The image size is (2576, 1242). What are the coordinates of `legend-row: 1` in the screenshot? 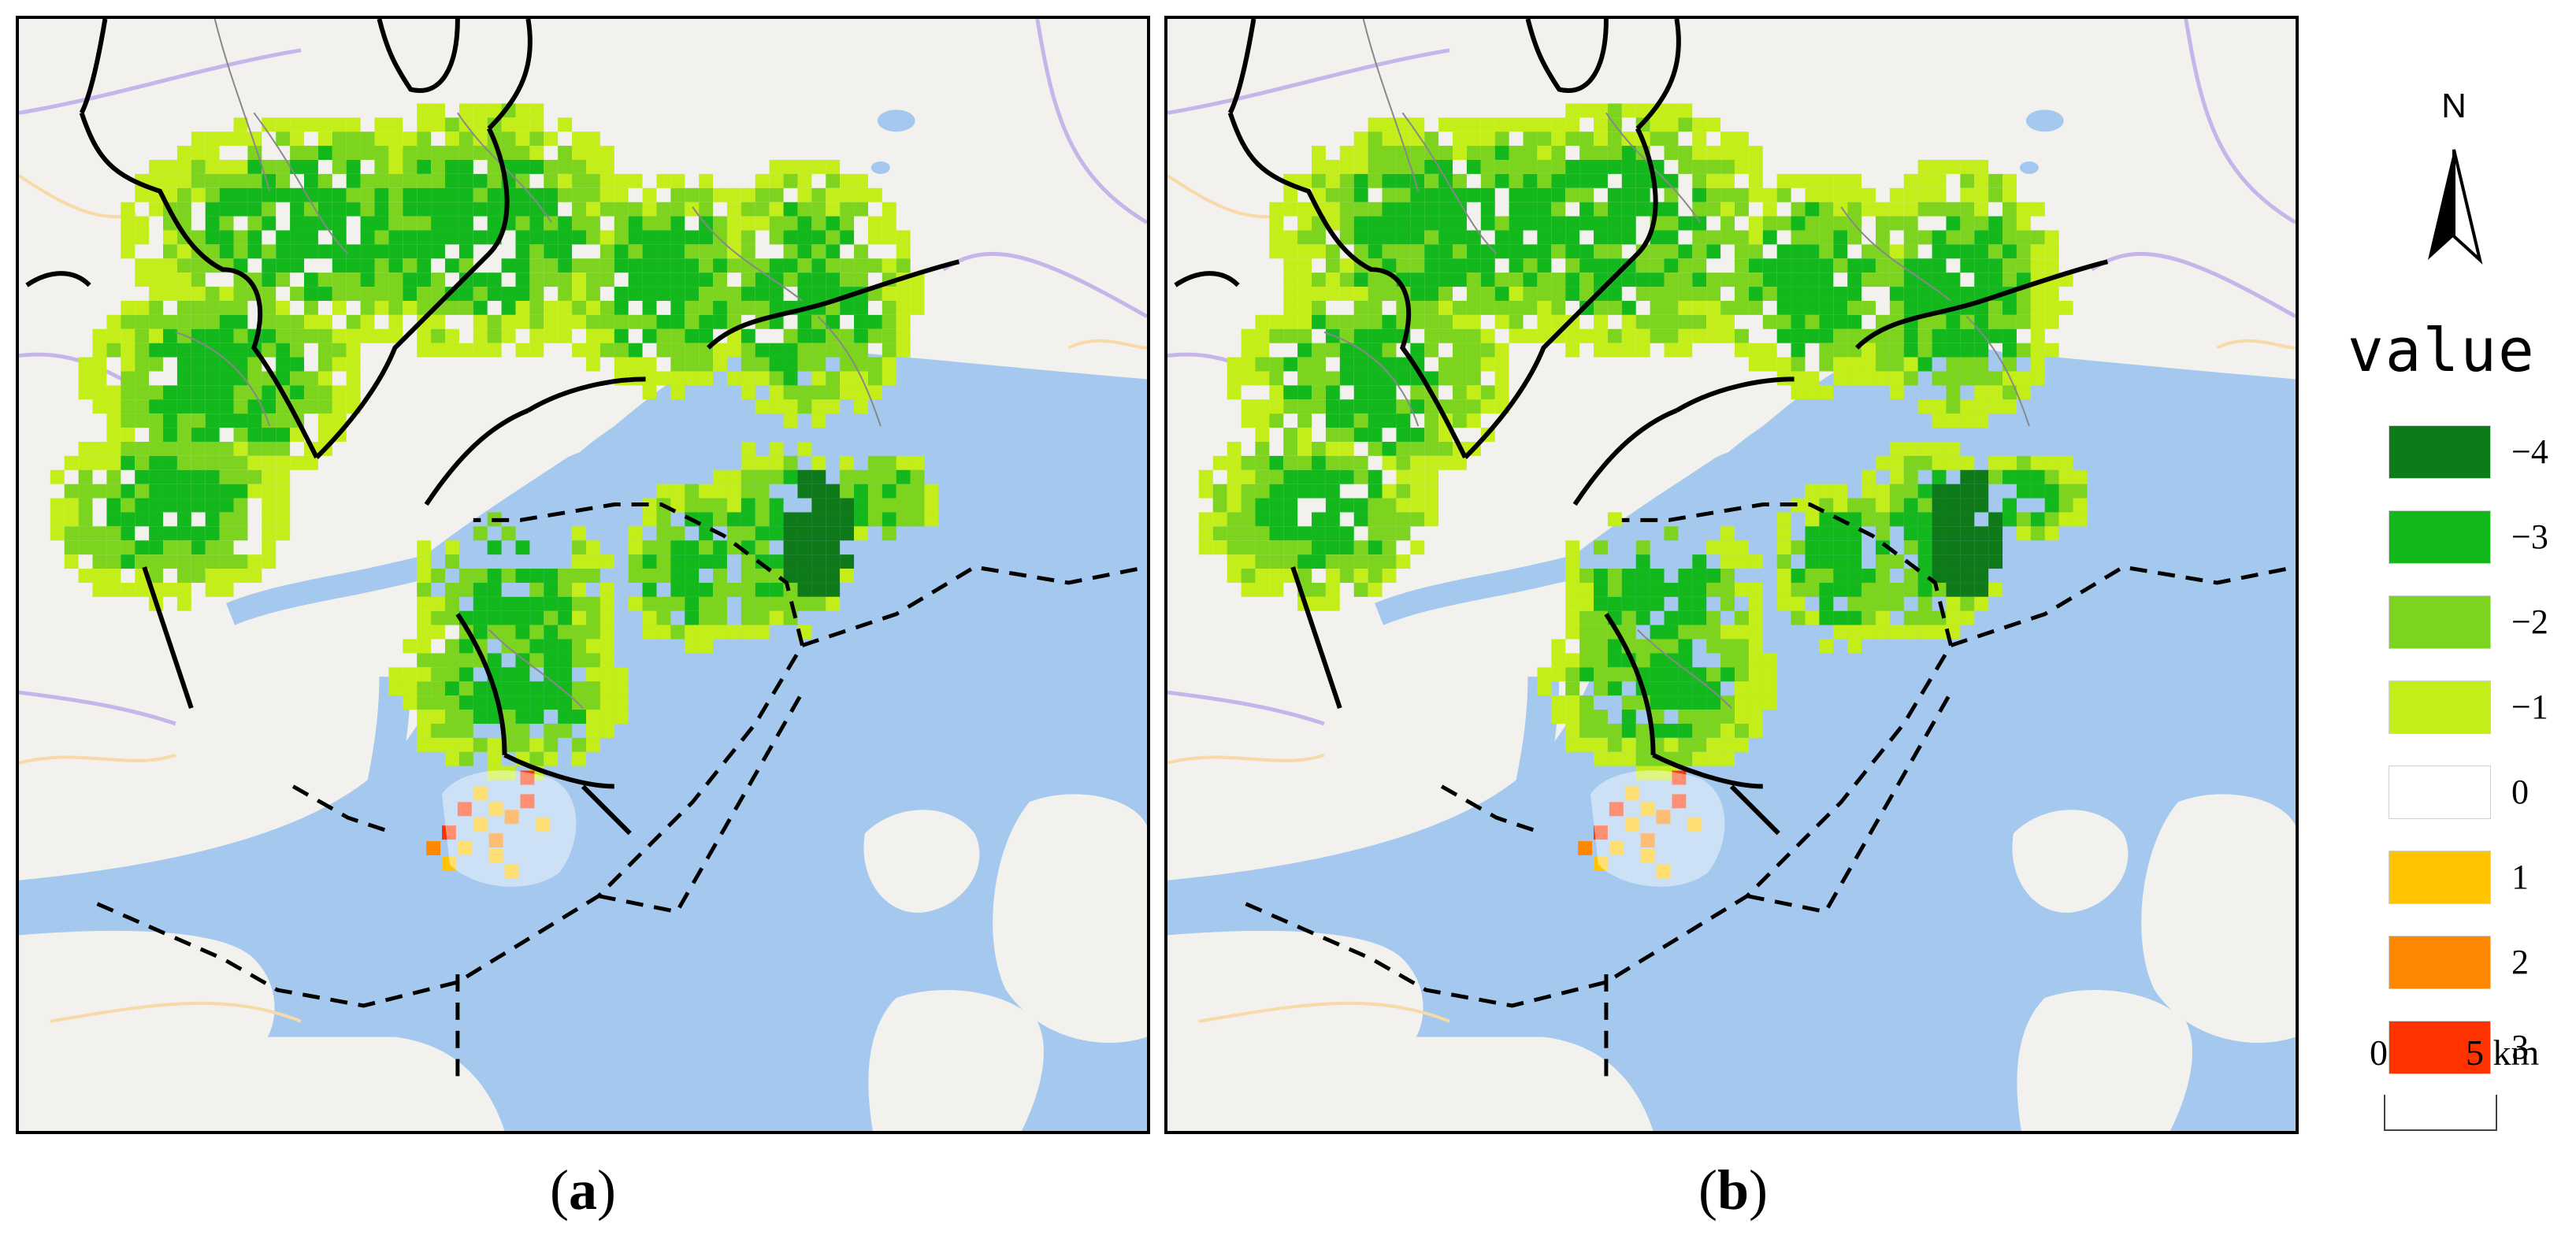 It's located at (2479, 877).